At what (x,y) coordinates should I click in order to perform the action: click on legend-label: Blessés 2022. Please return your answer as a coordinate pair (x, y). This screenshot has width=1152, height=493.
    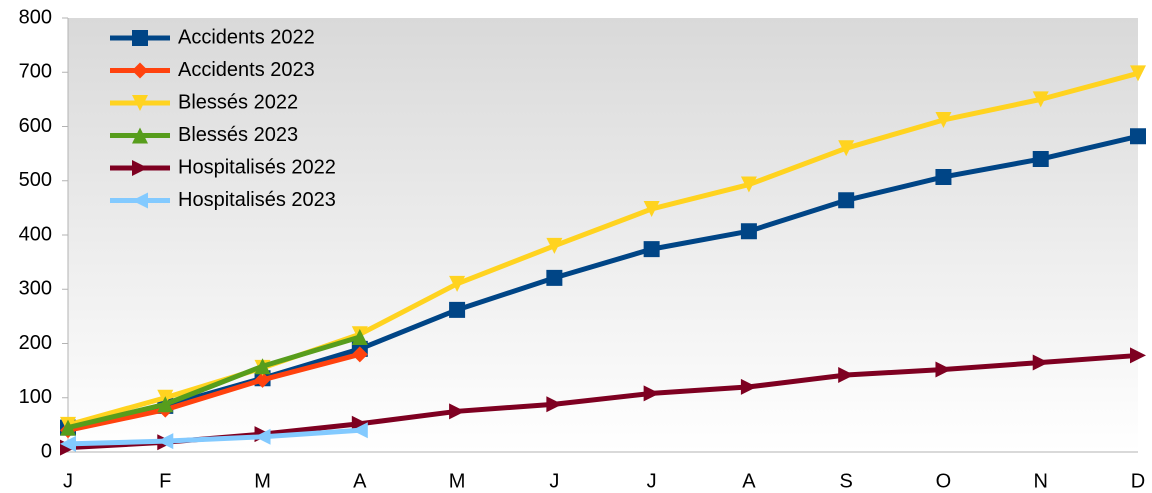
    Looking at the image, I should click on (238, 102).